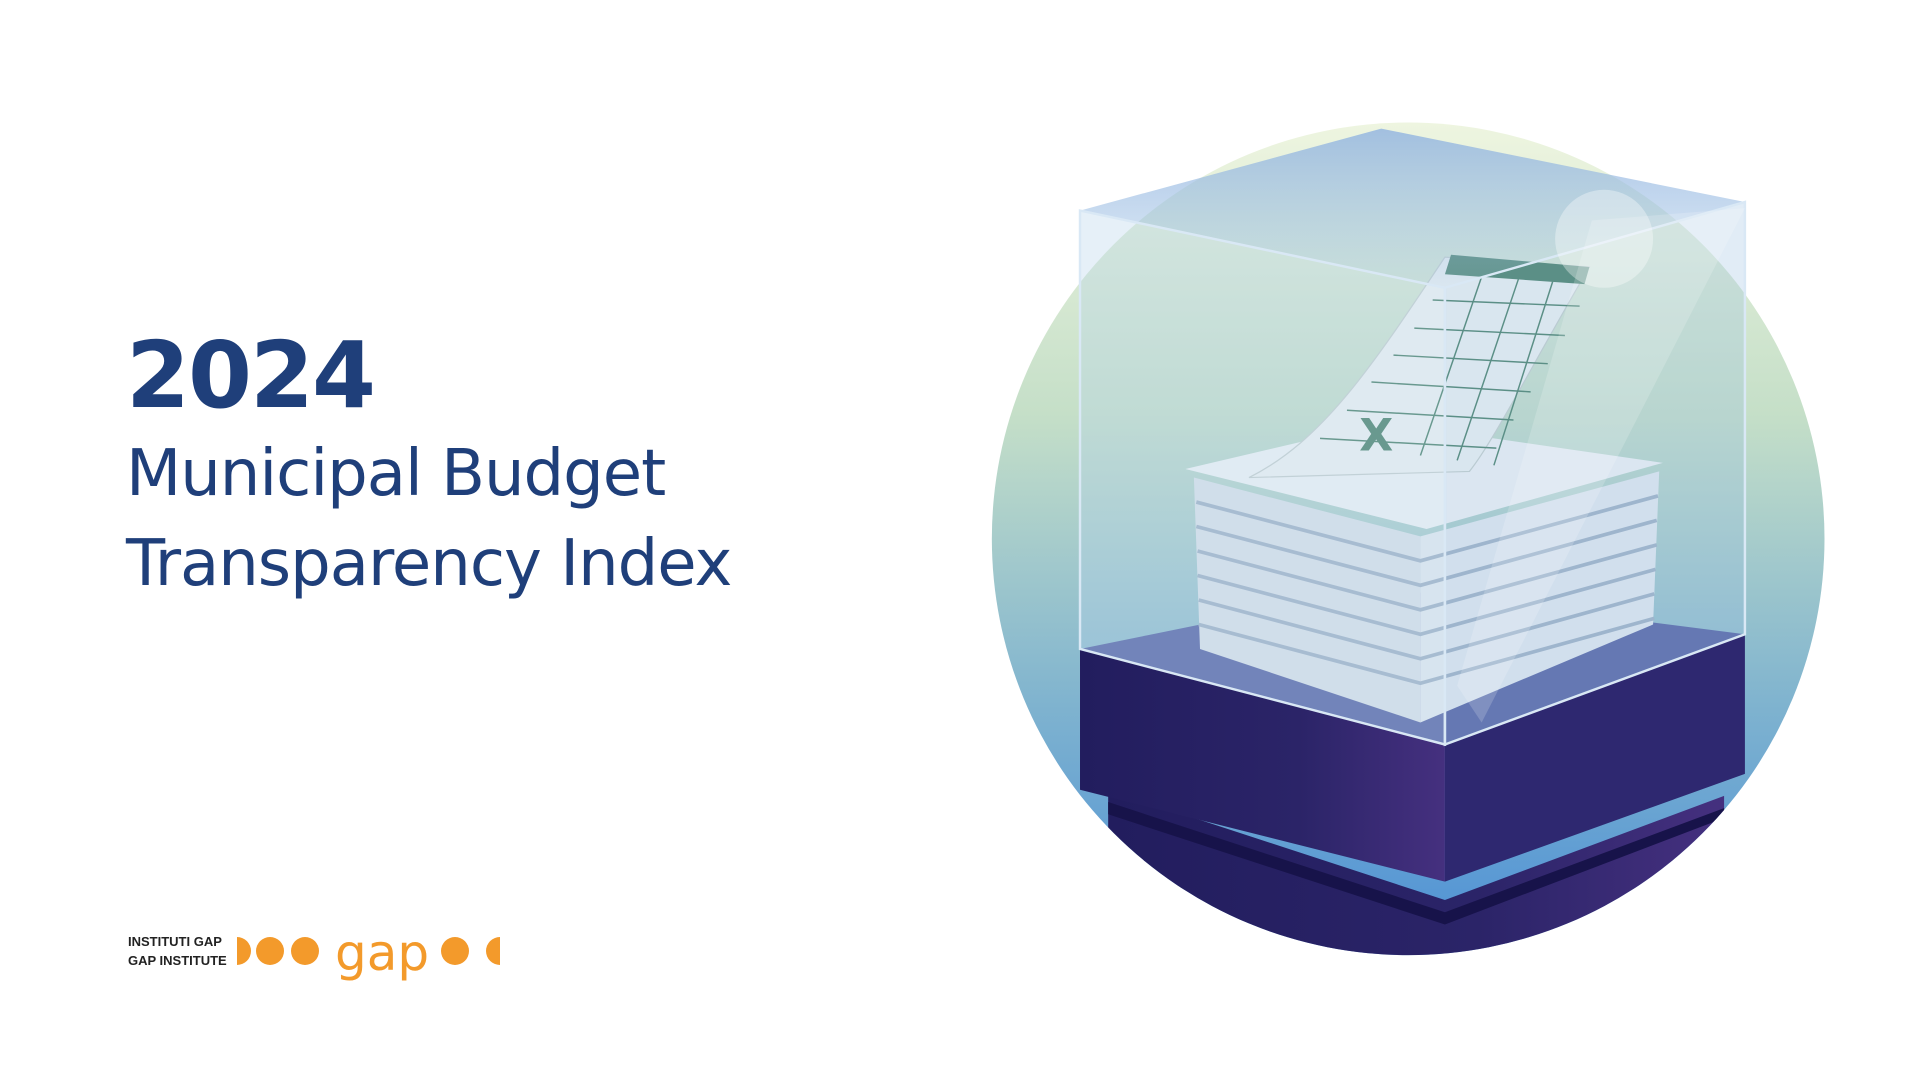 The height and width of the screenshot is (1080, 1920). Describe the element at coordinates (382, 953) in the screenshot. I see `logo-wordmark: gap` at that location.